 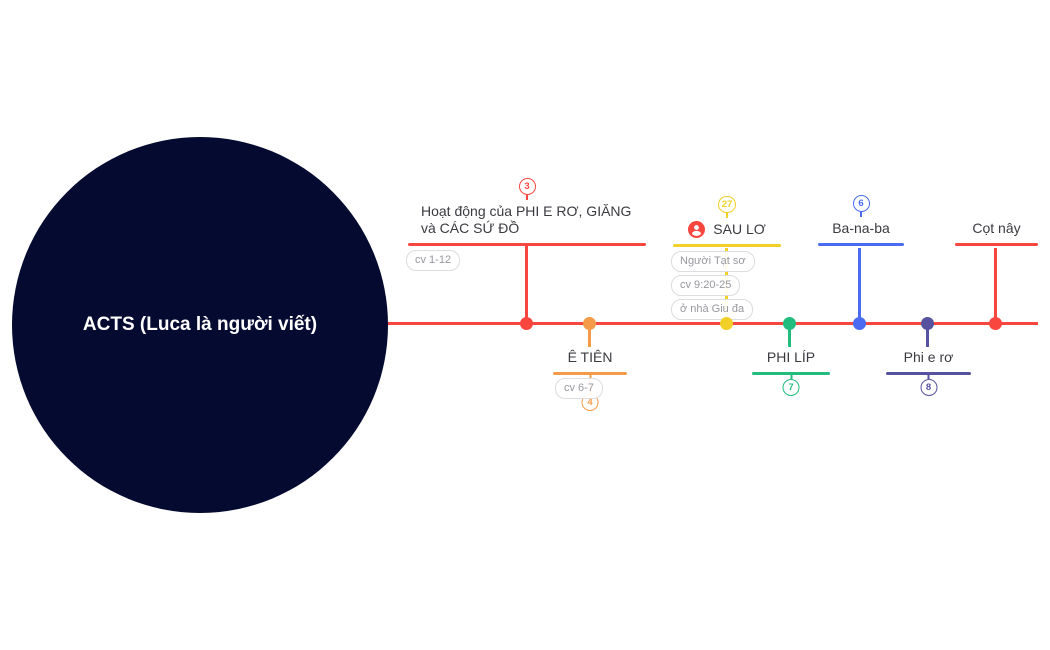 I want to click on tag-chapters: cv 6-7, so click(x=579, y=389).